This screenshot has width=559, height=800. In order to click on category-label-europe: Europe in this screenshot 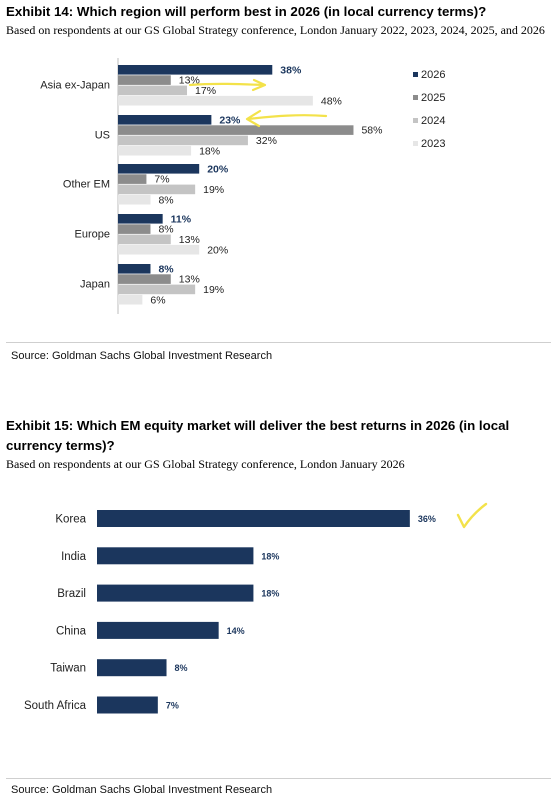, I will do `click(92, 235)`.